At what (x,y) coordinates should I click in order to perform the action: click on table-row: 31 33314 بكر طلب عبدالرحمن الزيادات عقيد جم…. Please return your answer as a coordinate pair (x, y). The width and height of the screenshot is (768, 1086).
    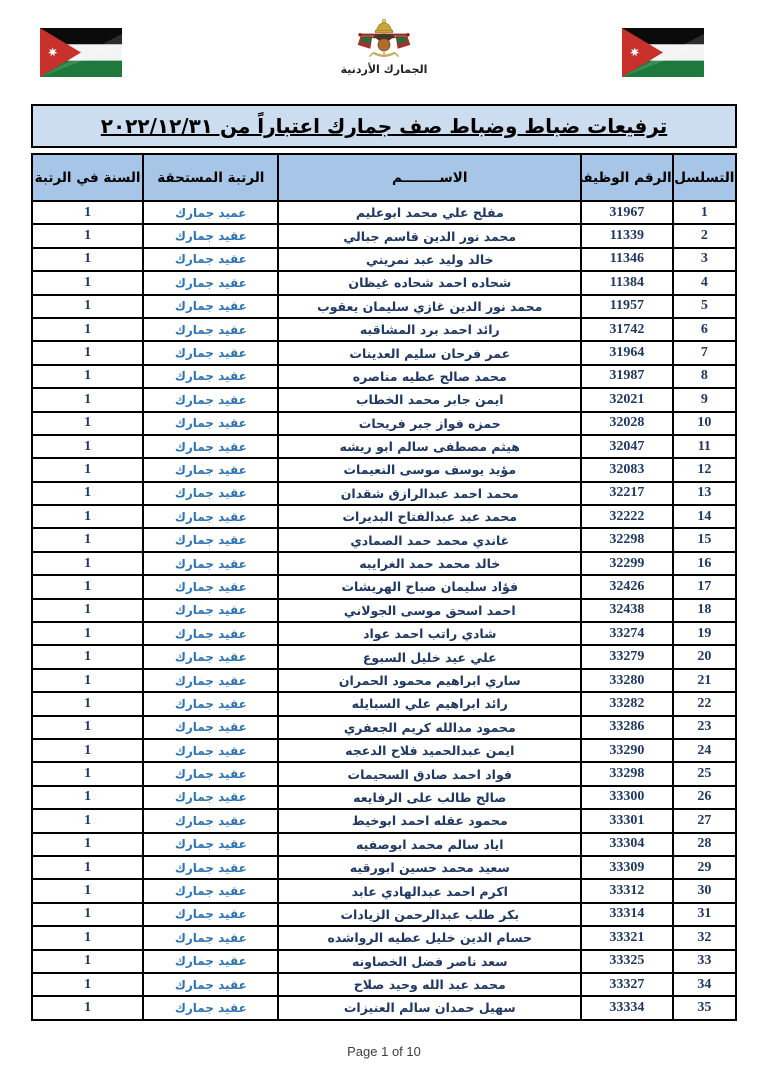
    Looking at the image, I should click on (384, 914).